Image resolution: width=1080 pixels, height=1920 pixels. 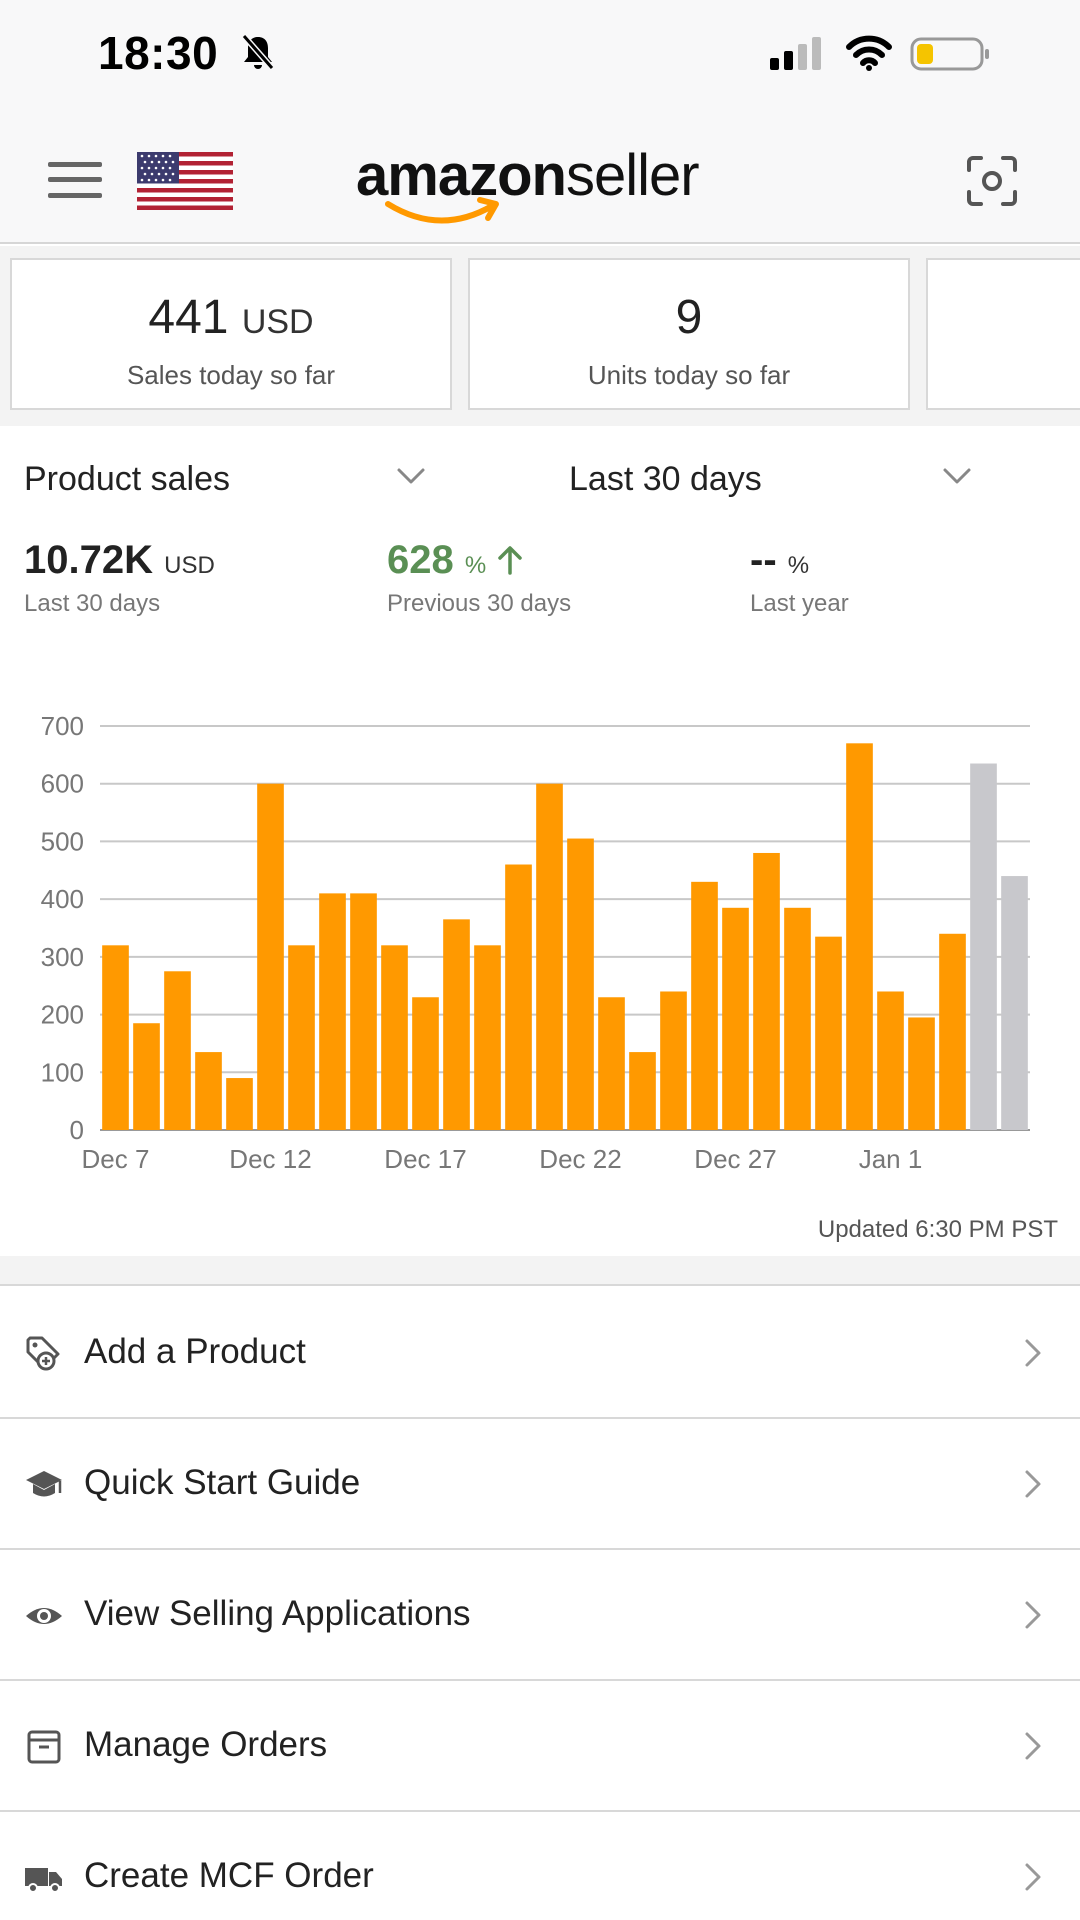 What do you see at coordinates (540, 1353) in the screenshot?
I see `menu-item-add-product: Add a Product` at bounding box center [540, 1353].